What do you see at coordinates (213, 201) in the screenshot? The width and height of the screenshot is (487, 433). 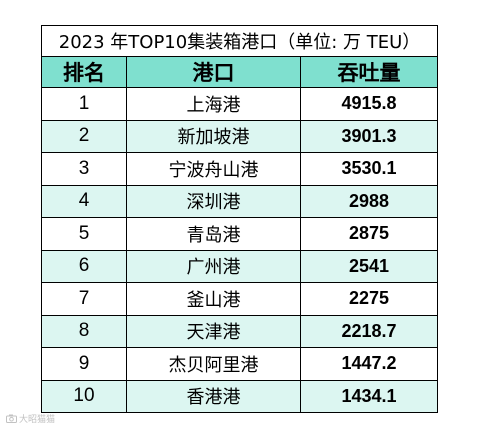 I see `port-cell: 深圳港` at bounding box center [213, 201].